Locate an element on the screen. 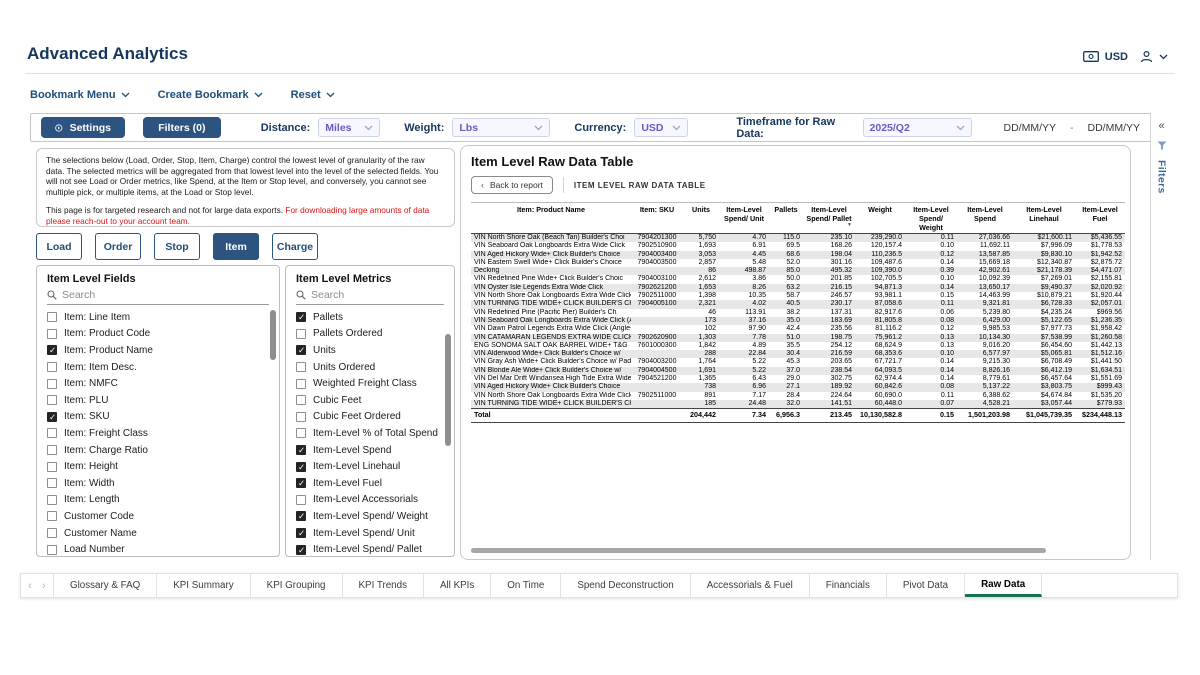 The image size is (1200, 675). user-menu-chevron-icon is located at coordinates (1163, 57).